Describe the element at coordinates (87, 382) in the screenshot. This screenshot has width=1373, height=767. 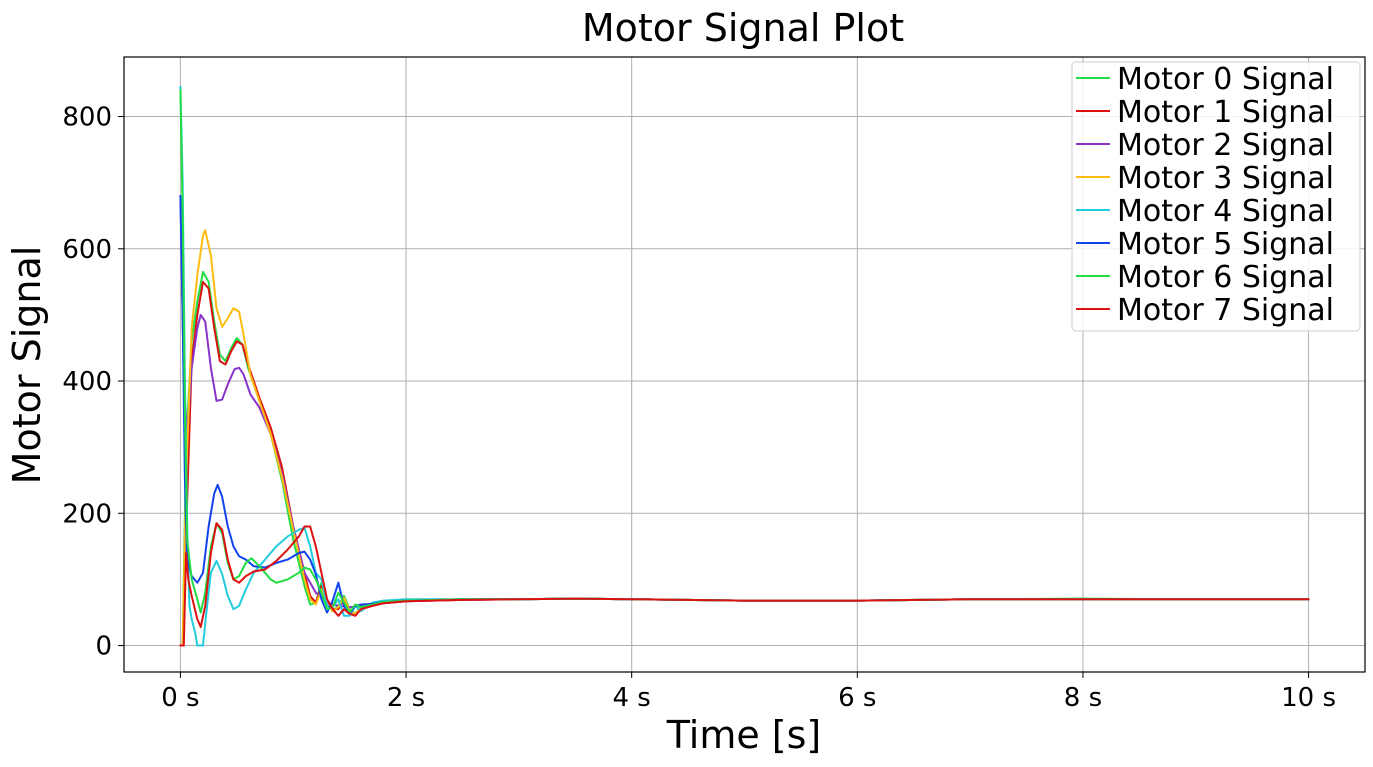
I see `y-tick-label: 400` at that location.